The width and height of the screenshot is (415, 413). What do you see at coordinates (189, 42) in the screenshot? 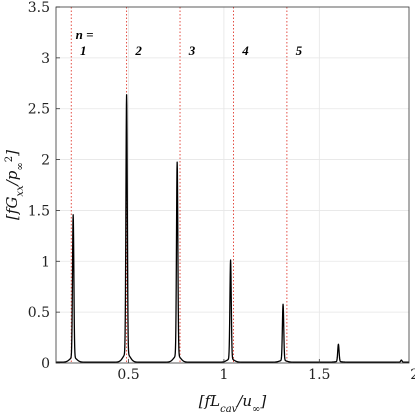
I see `mode-annotations: n =1 2 3 4 5` at bounding box center [189, 42].